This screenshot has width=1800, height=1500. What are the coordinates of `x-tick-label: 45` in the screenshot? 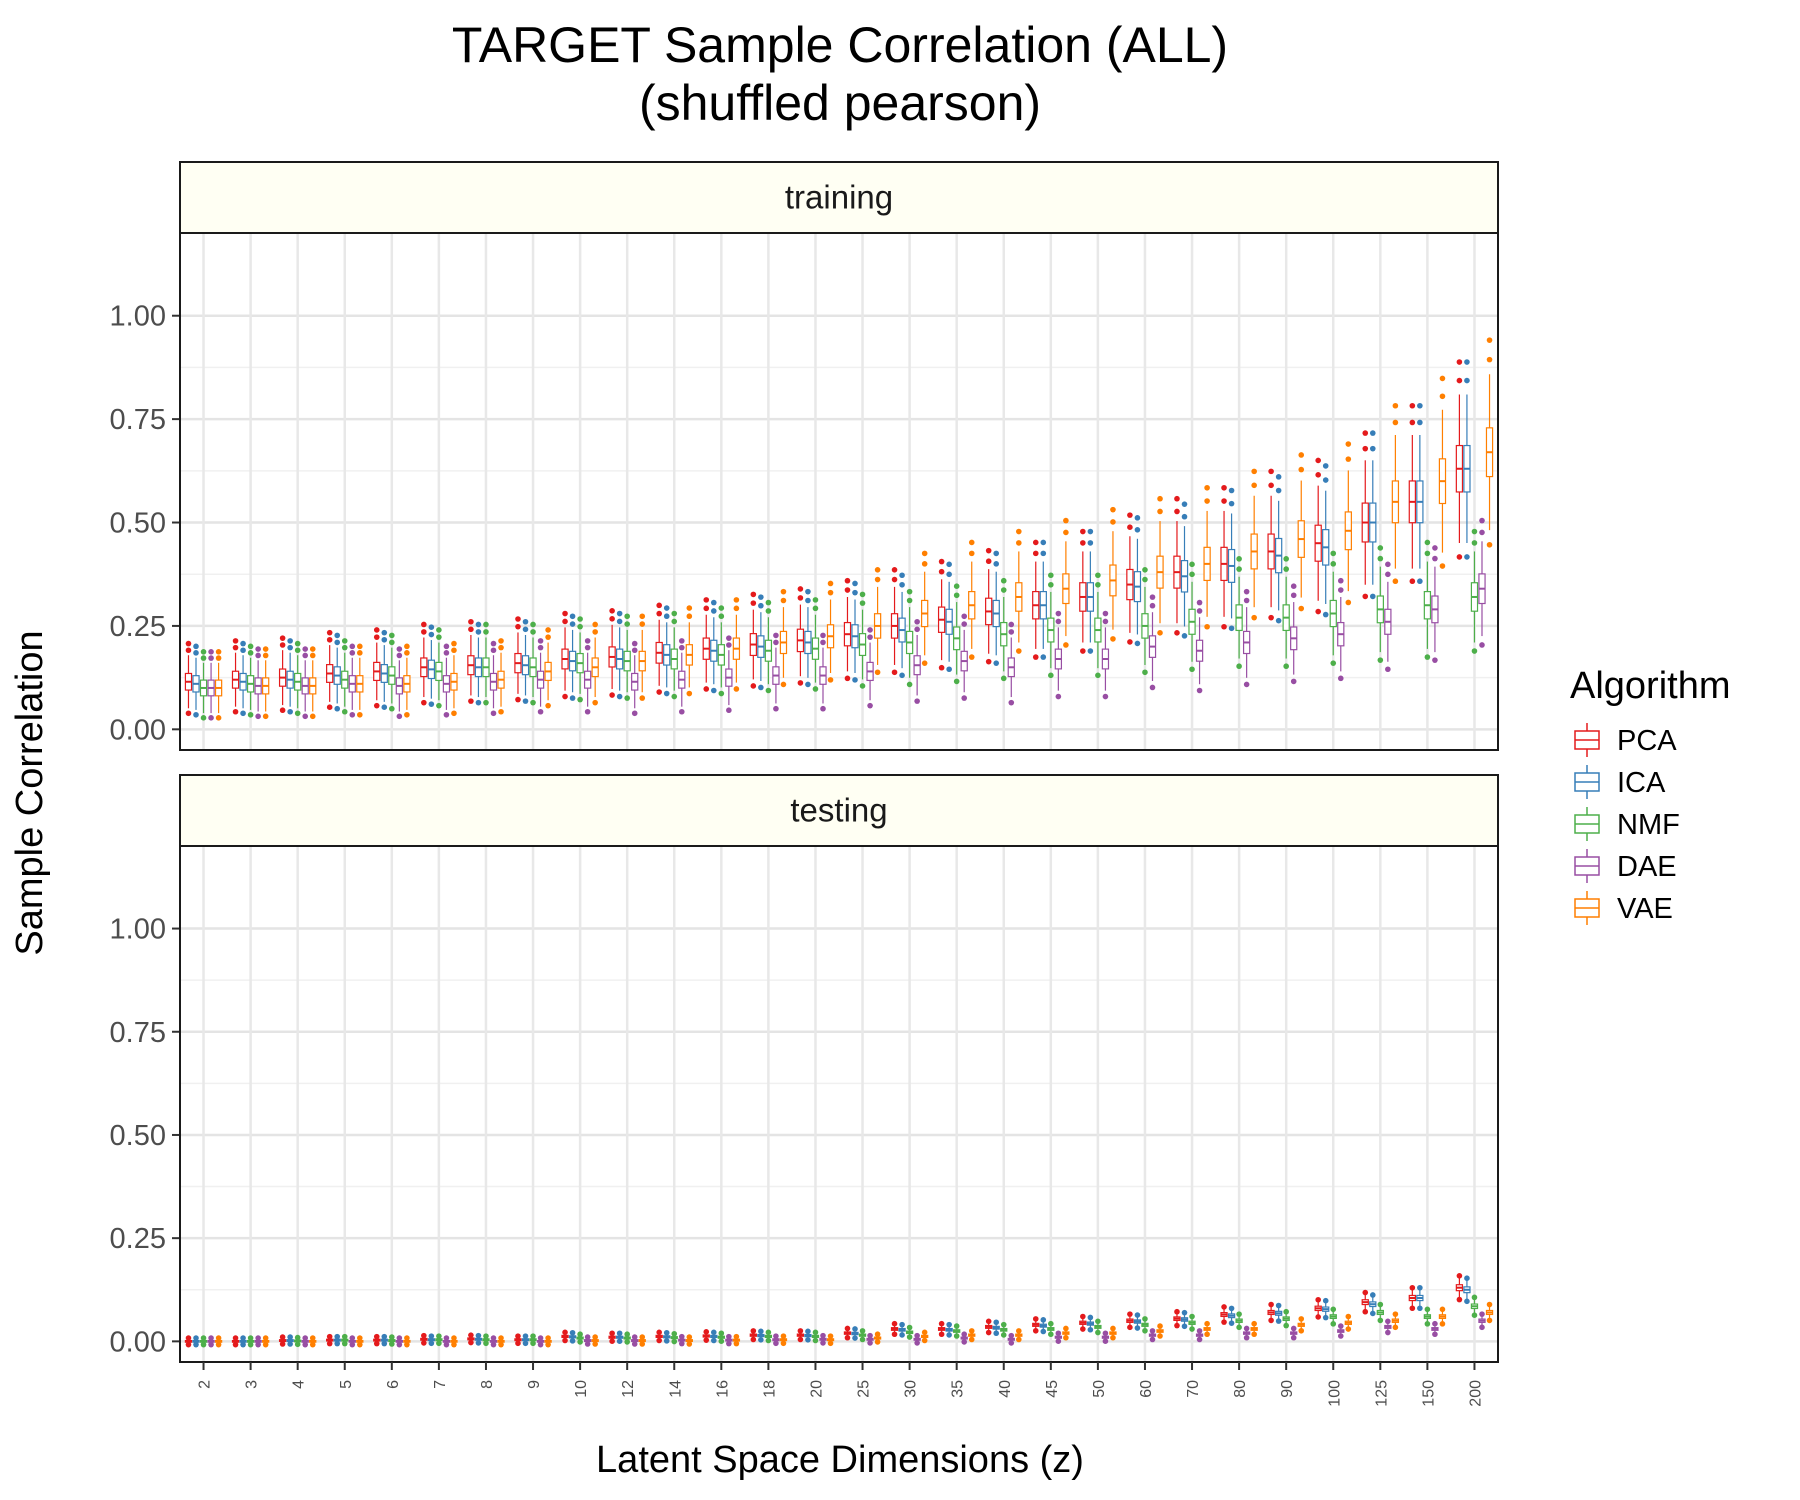 It's located at (1052, 1389).